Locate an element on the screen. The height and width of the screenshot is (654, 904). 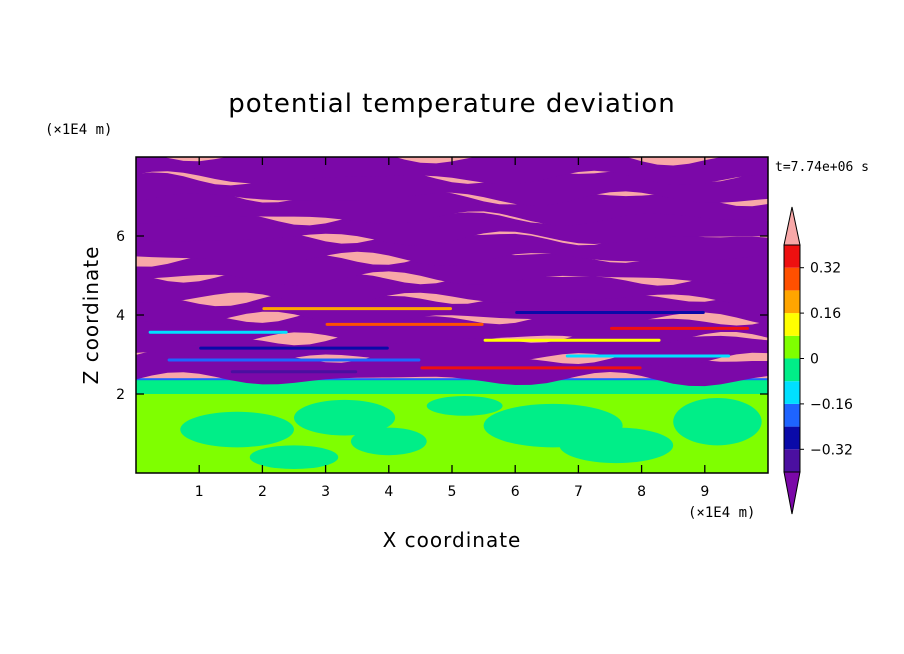
x-tick-label: 3 is located at coordinates (325, 492).